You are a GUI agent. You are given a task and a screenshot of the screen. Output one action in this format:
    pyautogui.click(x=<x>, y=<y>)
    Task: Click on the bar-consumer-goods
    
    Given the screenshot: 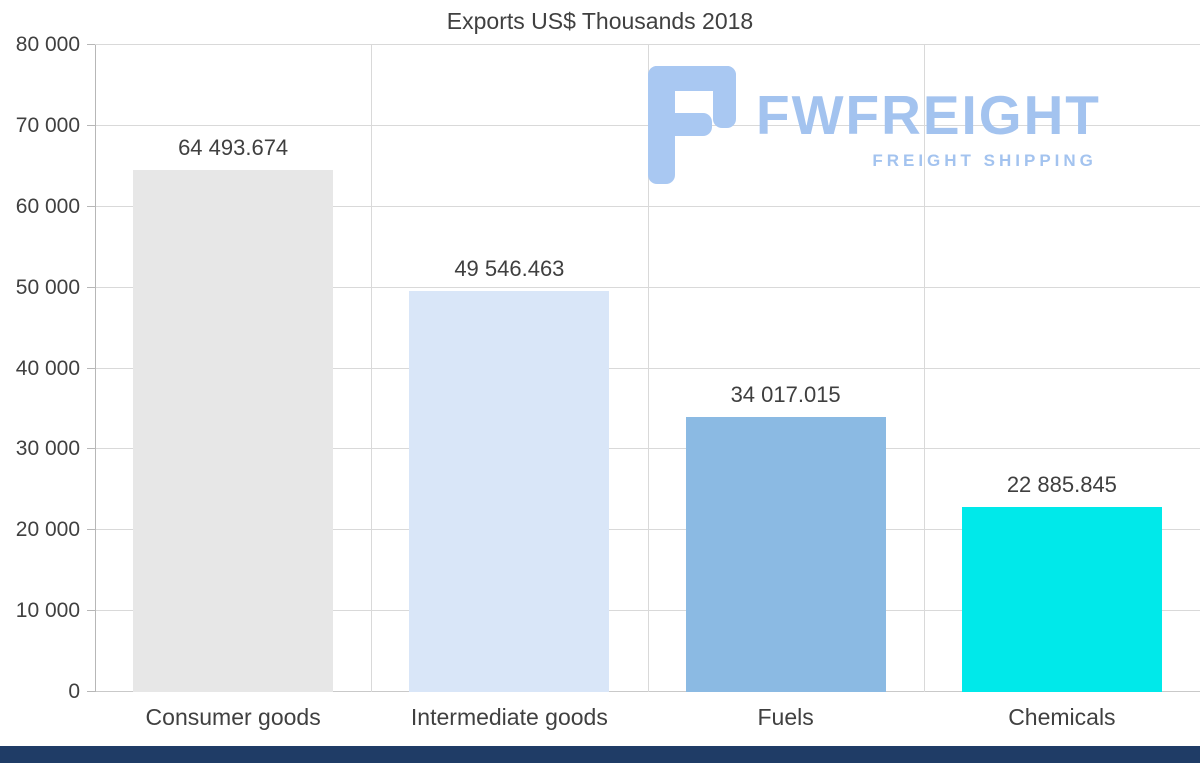 What is the action you would take?
    pyautogui.click(x=233, y=431)
    